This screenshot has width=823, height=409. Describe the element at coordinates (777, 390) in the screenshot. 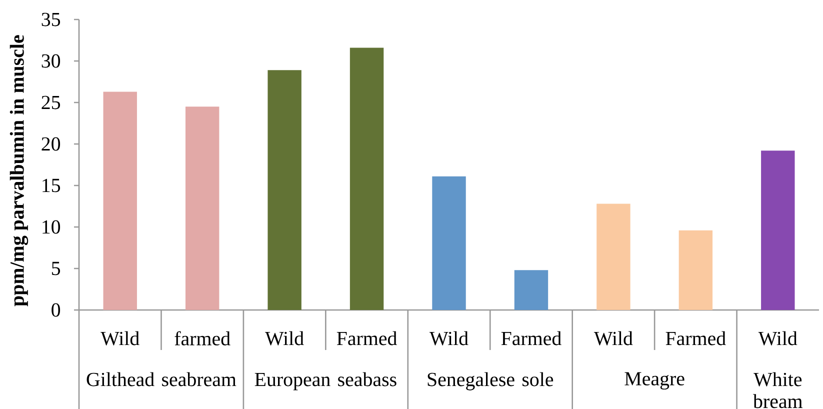

I see `text: White bream` at that location.